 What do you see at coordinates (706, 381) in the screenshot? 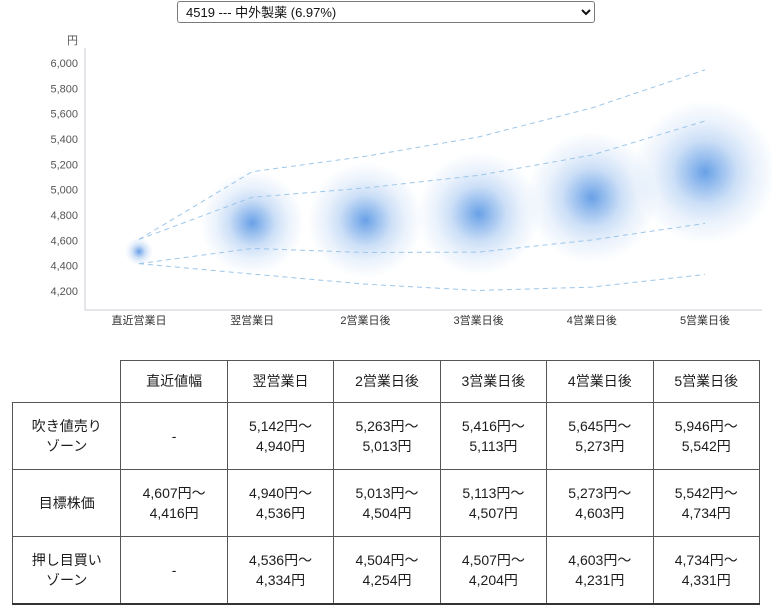
I see `col-header-5-days: 5営業日後` at bounding box center [706, 381].